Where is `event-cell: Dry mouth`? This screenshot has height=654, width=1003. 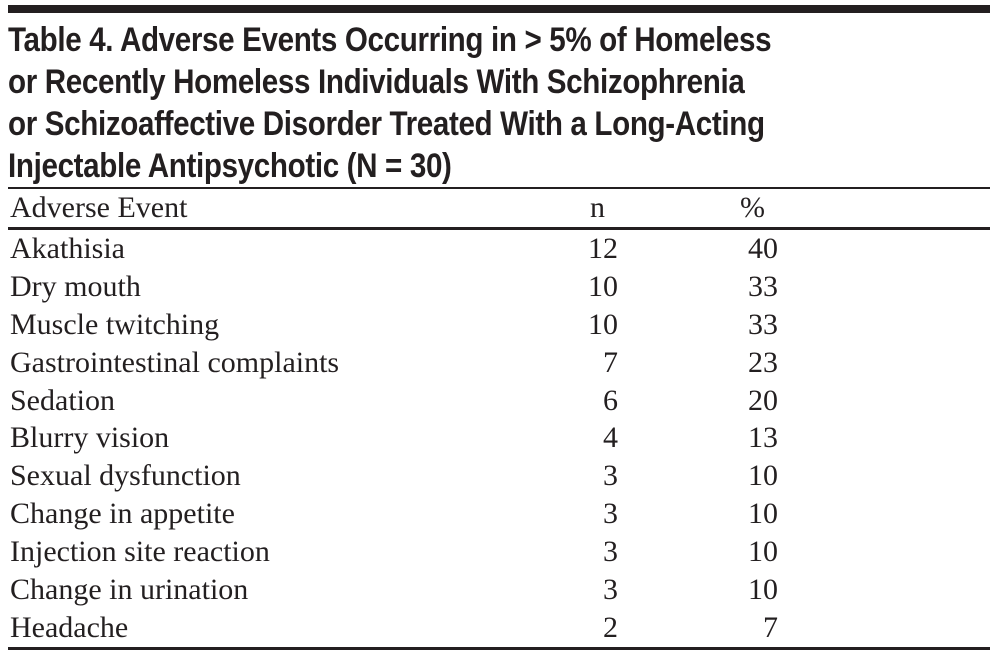 event-cell: Dry mouth is located at coordinates (75, 286).